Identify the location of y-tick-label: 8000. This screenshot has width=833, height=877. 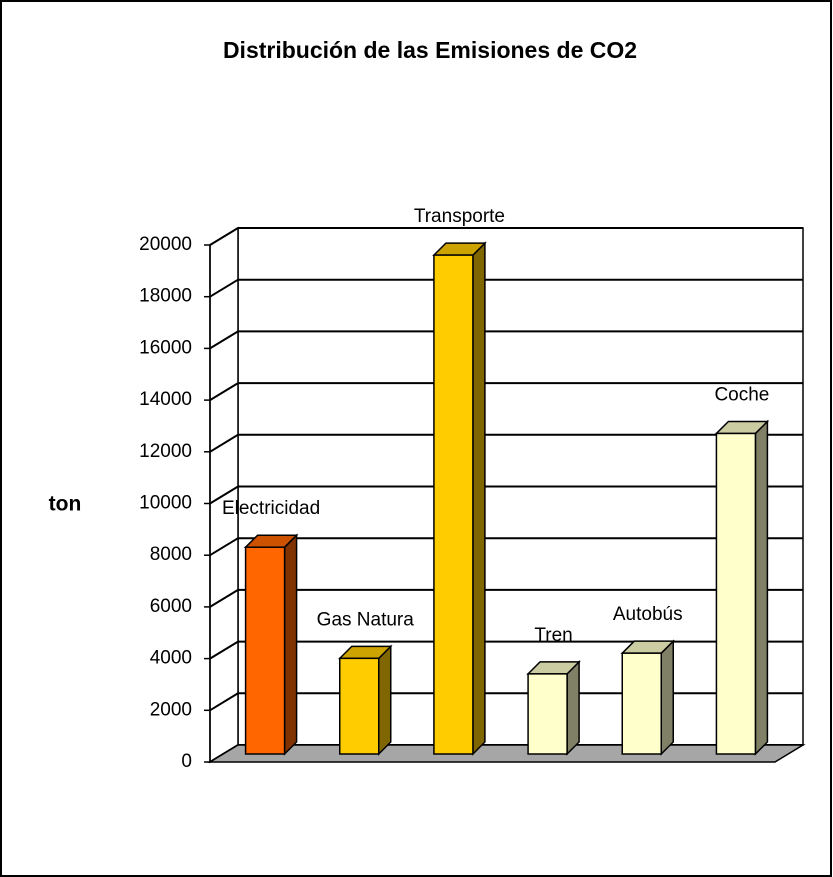
(171, 554).